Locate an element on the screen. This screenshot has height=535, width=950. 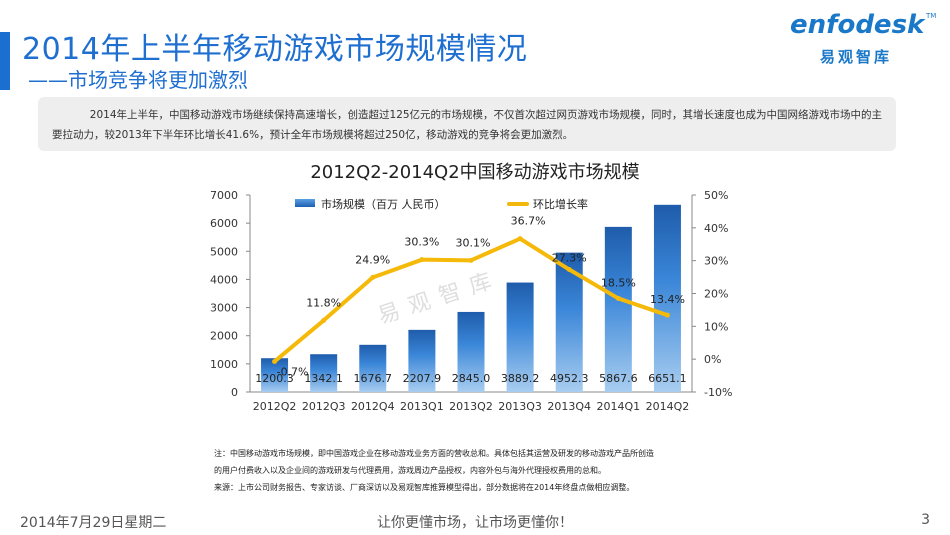
logo-tm: TM is located at coordinates (931, 16).